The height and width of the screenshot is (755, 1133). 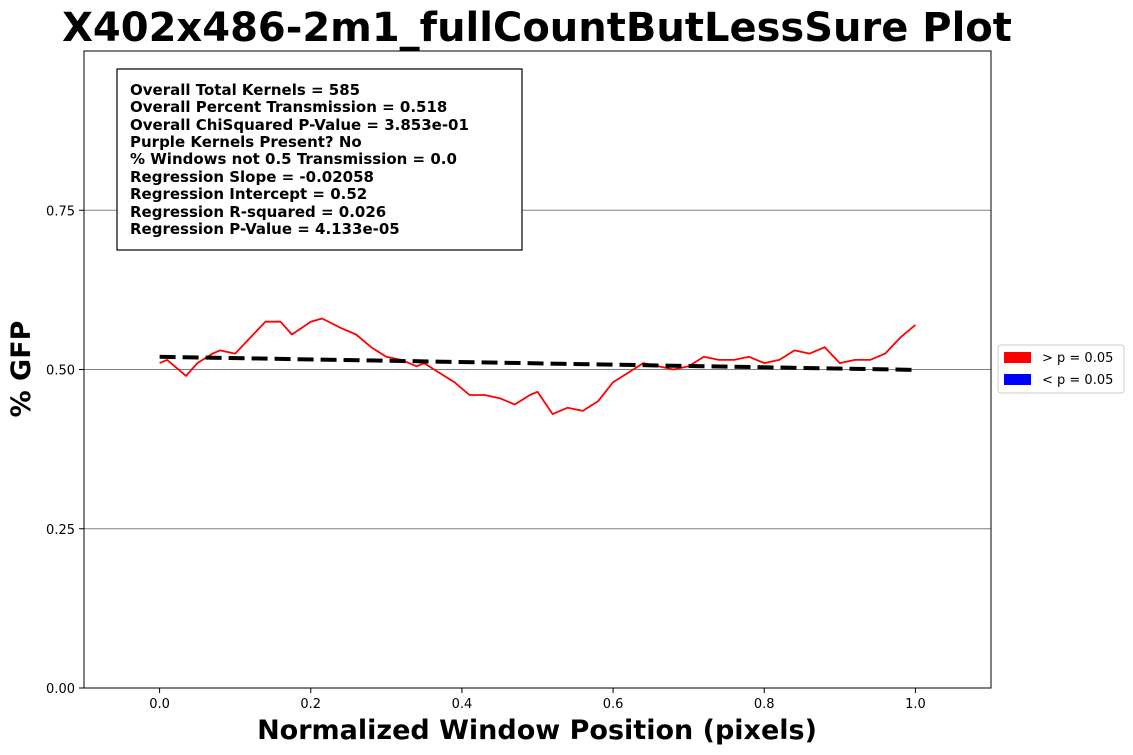 What do you see at coordinates (915, 704) in the screenshot?
I see `x-tick-label: 1.0` at bounding box center [915, 704].